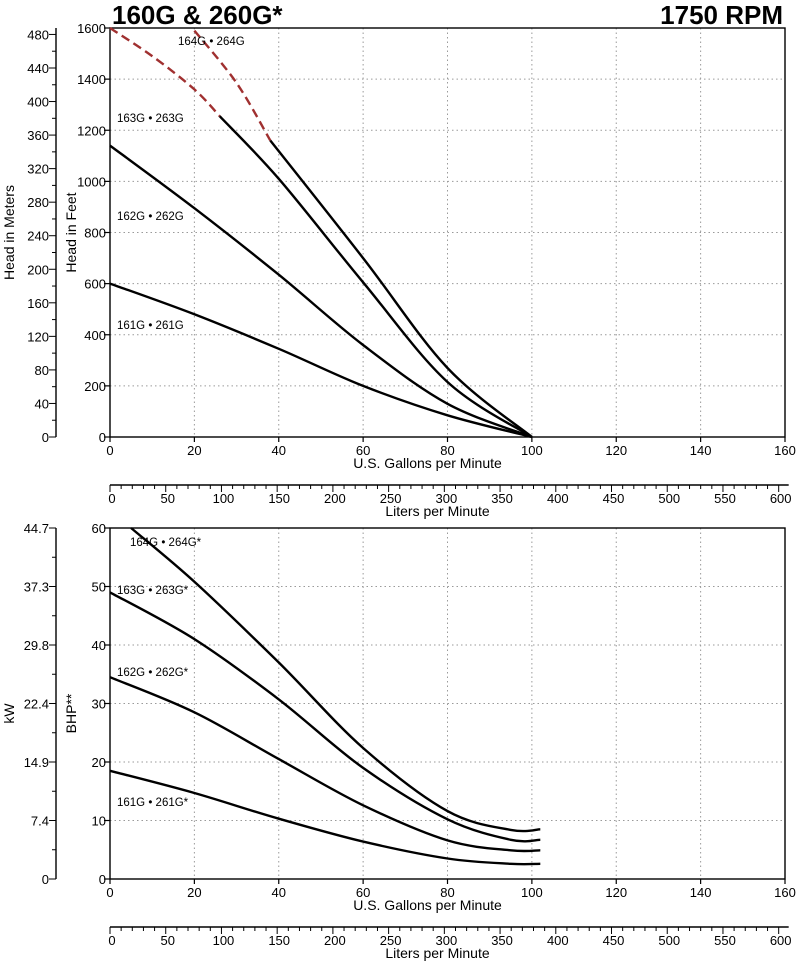  I want to click on y2-tick-label: 7.4, so click(40, 821).